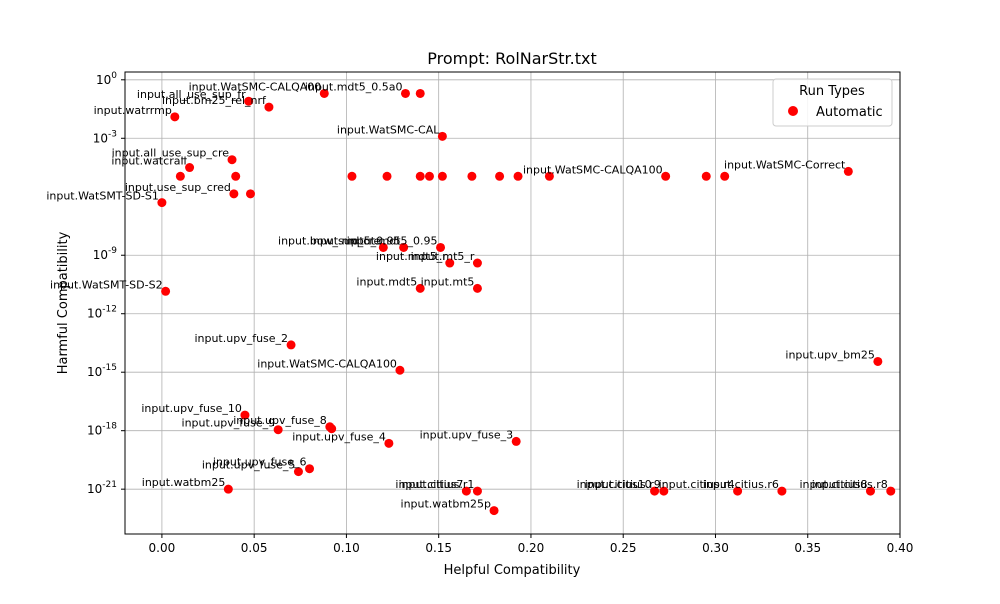 The width and height of the screenshot is (1000, 604). What do you see at coordinates (438, 548) in the screenshot?
I see `x-tick-label: 0.15` at bounding box center [438, 548].